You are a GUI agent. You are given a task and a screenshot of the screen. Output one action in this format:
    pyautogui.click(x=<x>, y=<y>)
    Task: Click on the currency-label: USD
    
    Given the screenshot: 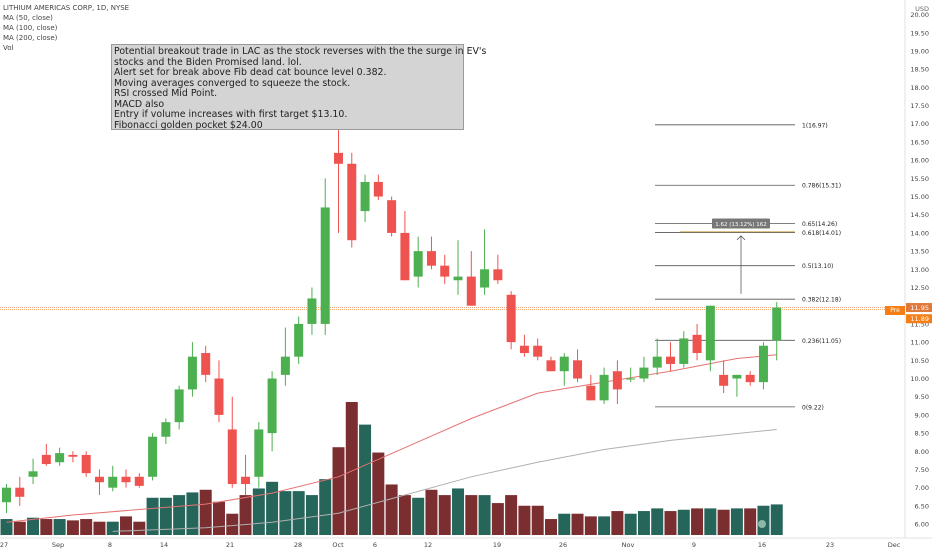 What is the action you would take?
    pyautogui.click(x=922, y=9)
    